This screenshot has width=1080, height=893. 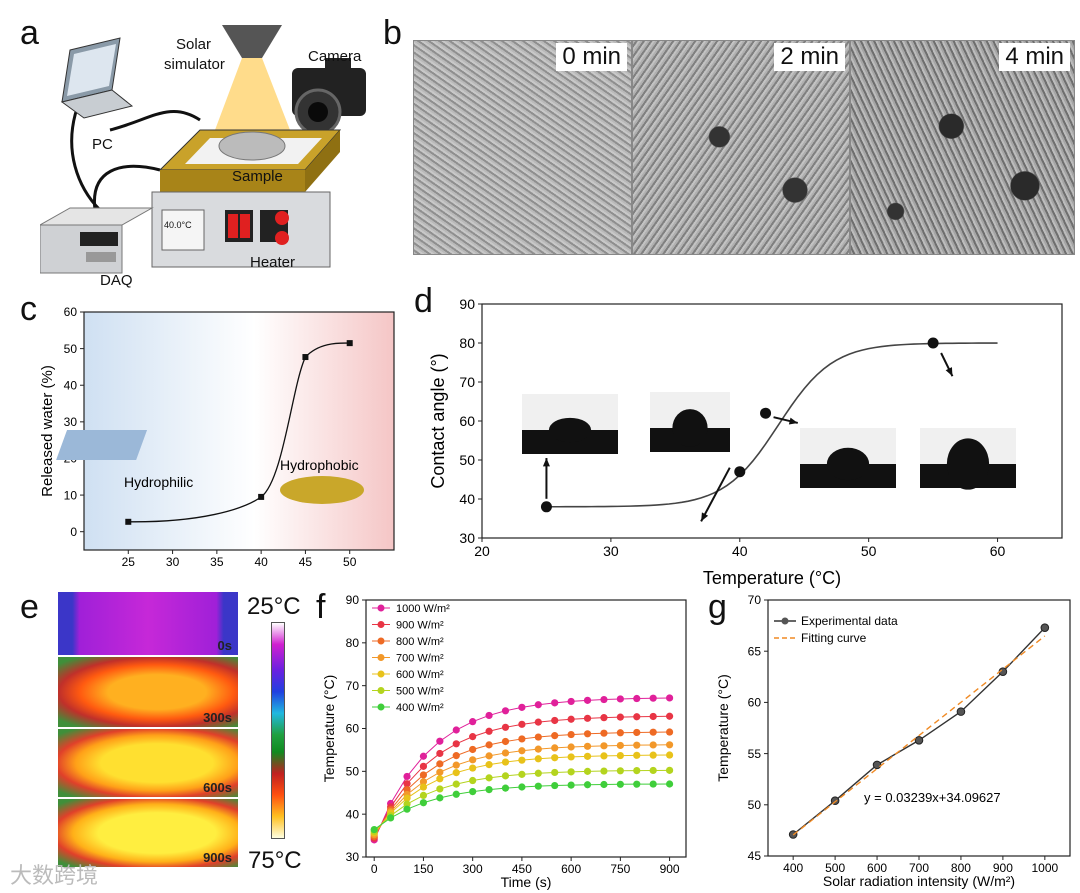 I want to click on hydrophobic-surface-image, so click(x=322, y=490).